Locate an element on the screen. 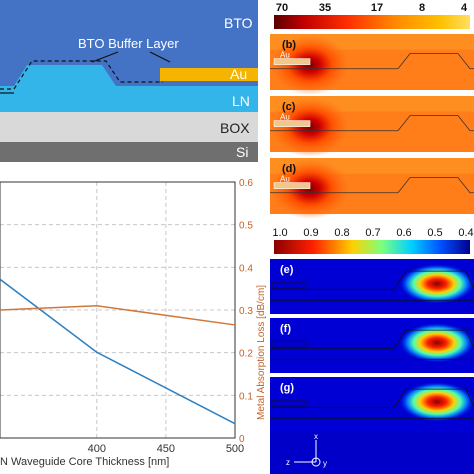  axis-indicator: x z y is located at coordinates (372, 453).